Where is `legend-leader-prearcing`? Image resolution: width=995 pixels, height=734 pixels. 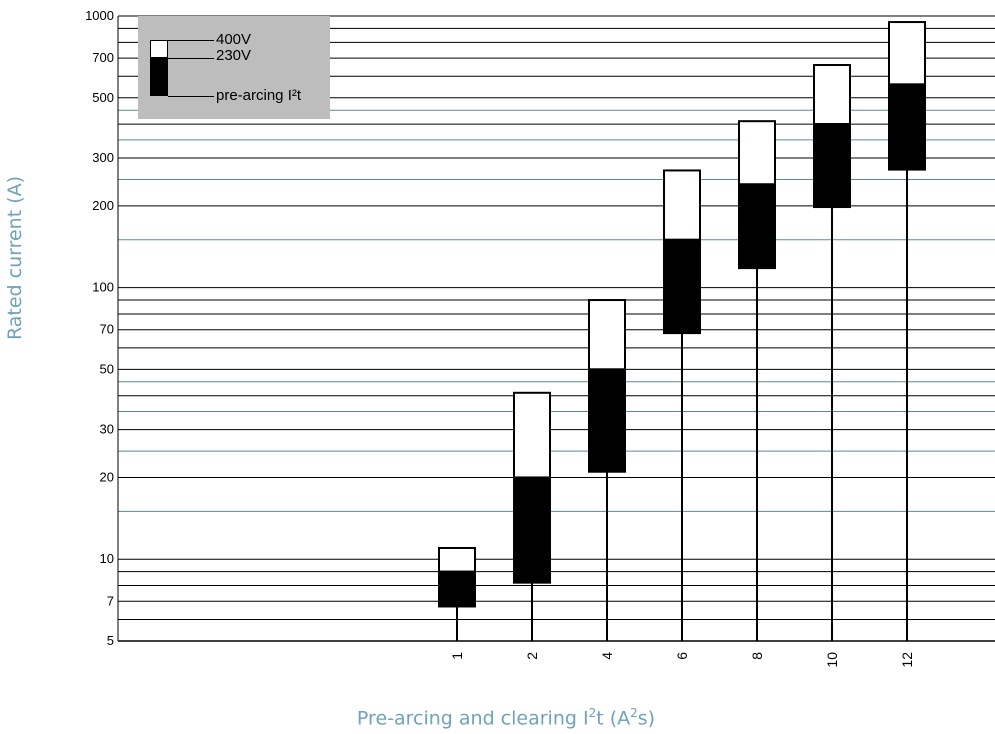 legend-leader-prearcing is located at coordinates (191, 96).